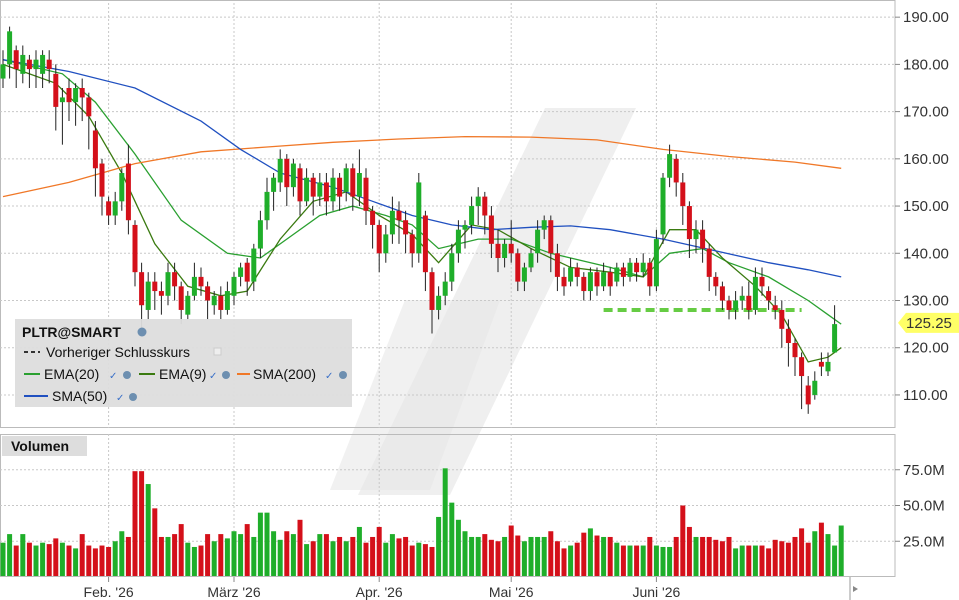 The width and height of the screenshot is (959, 600). I want to click on ema9-settings-icon, so click(226, 375).